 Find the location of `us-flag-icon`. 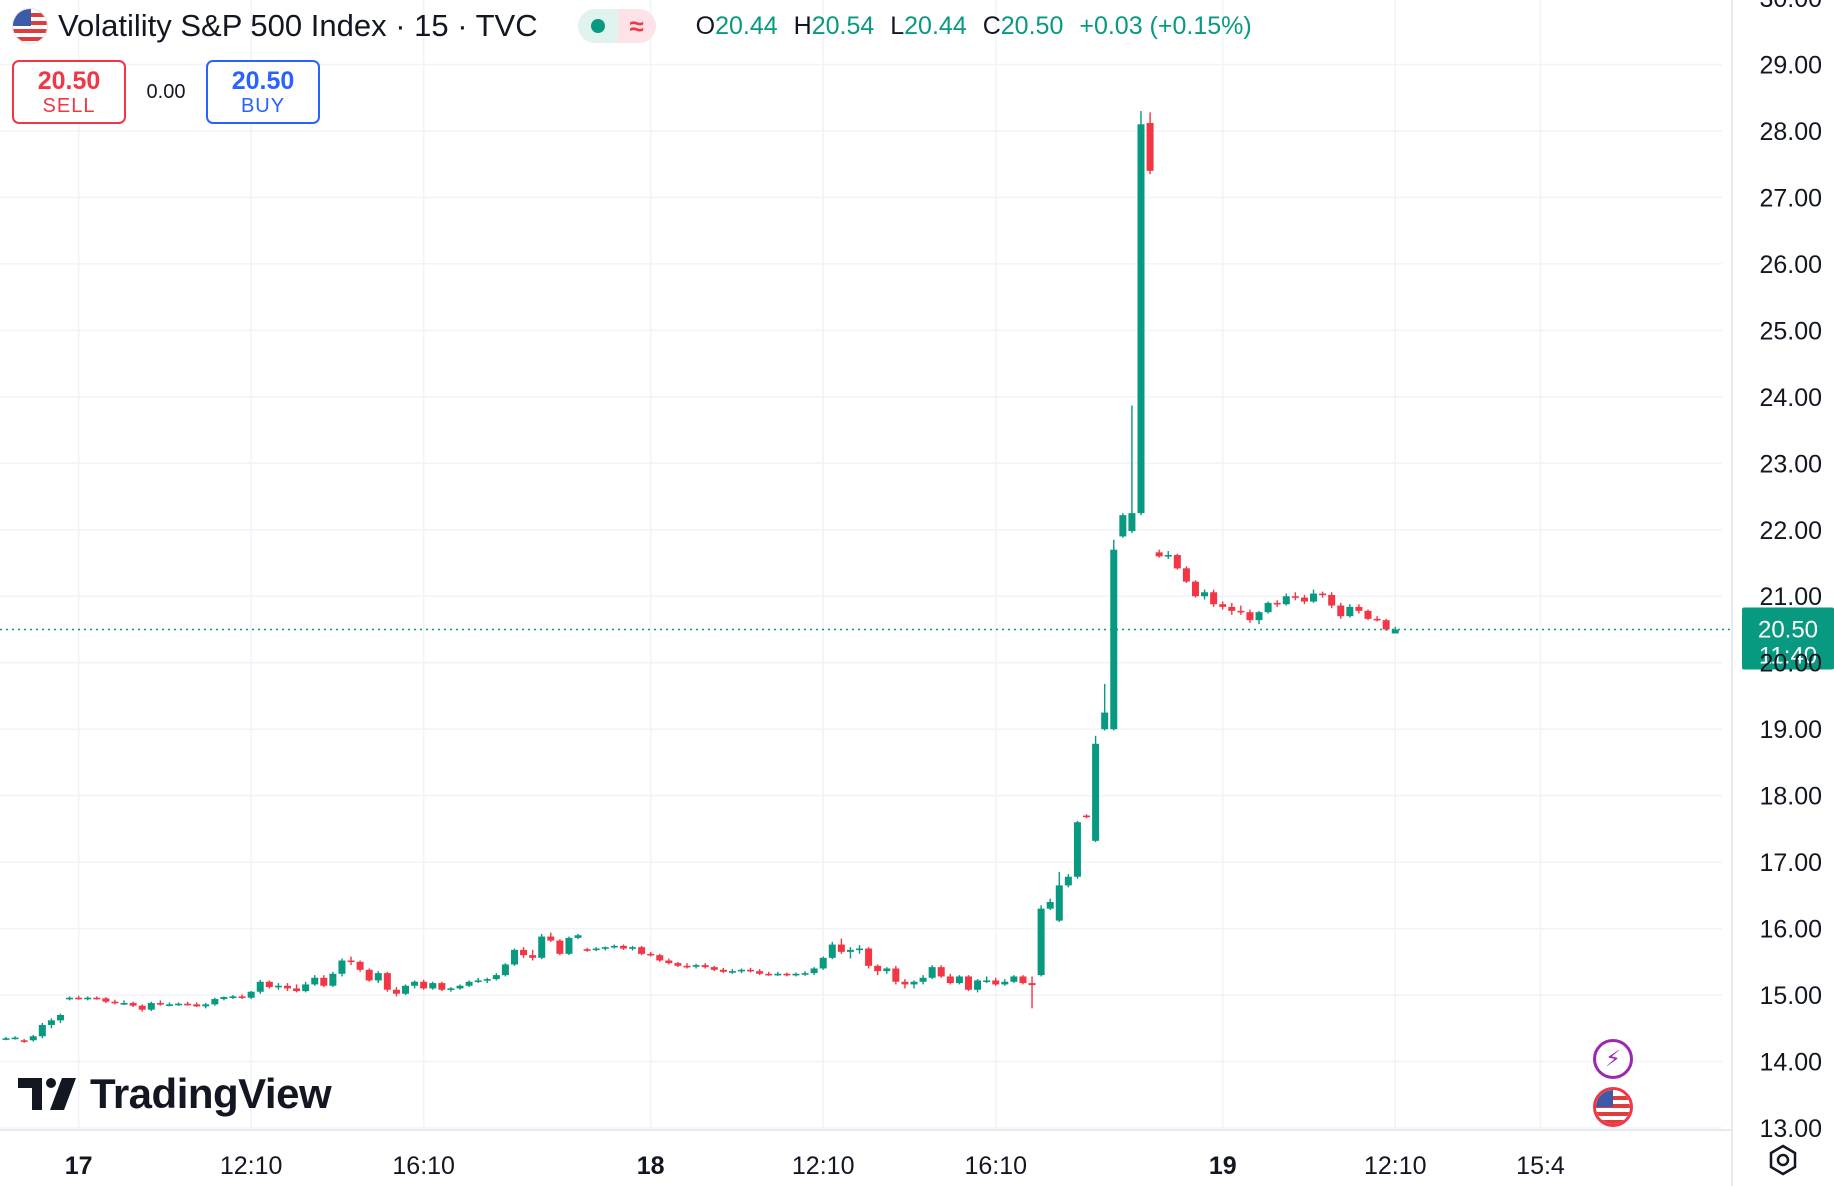

us-flag-icon is located at coordinates (1613, 1107).